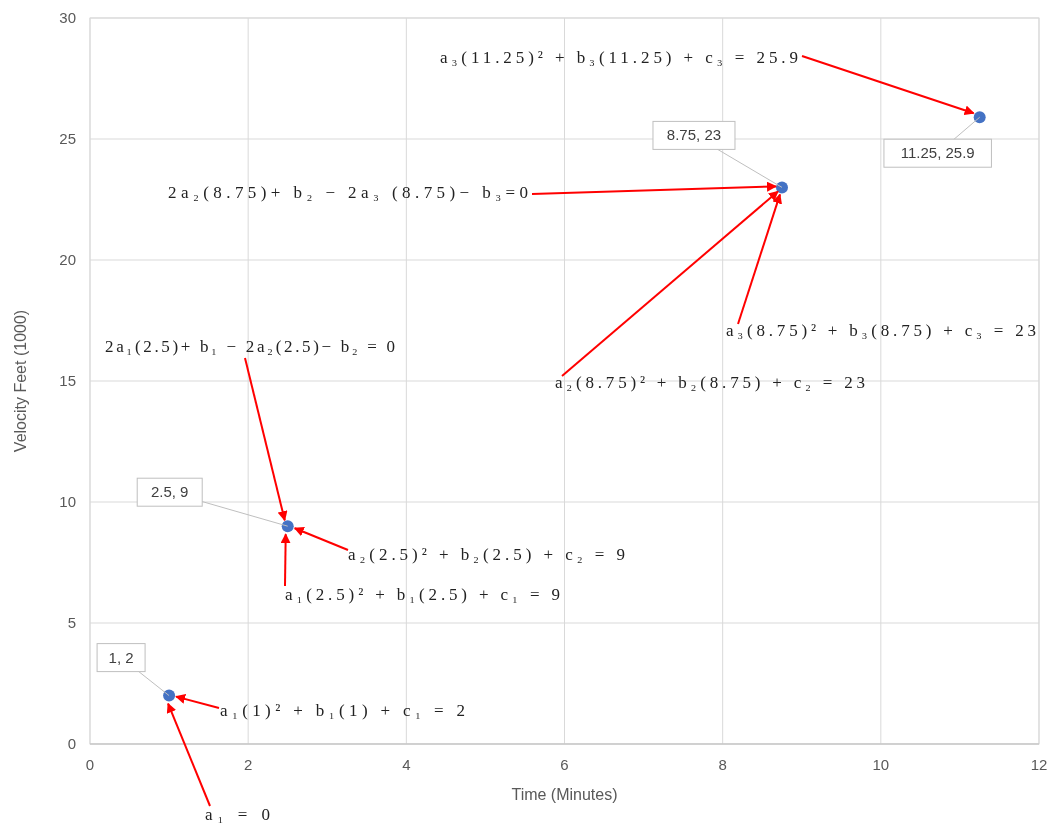  I want to click on y-tick-label: 0, so click(71, 743).